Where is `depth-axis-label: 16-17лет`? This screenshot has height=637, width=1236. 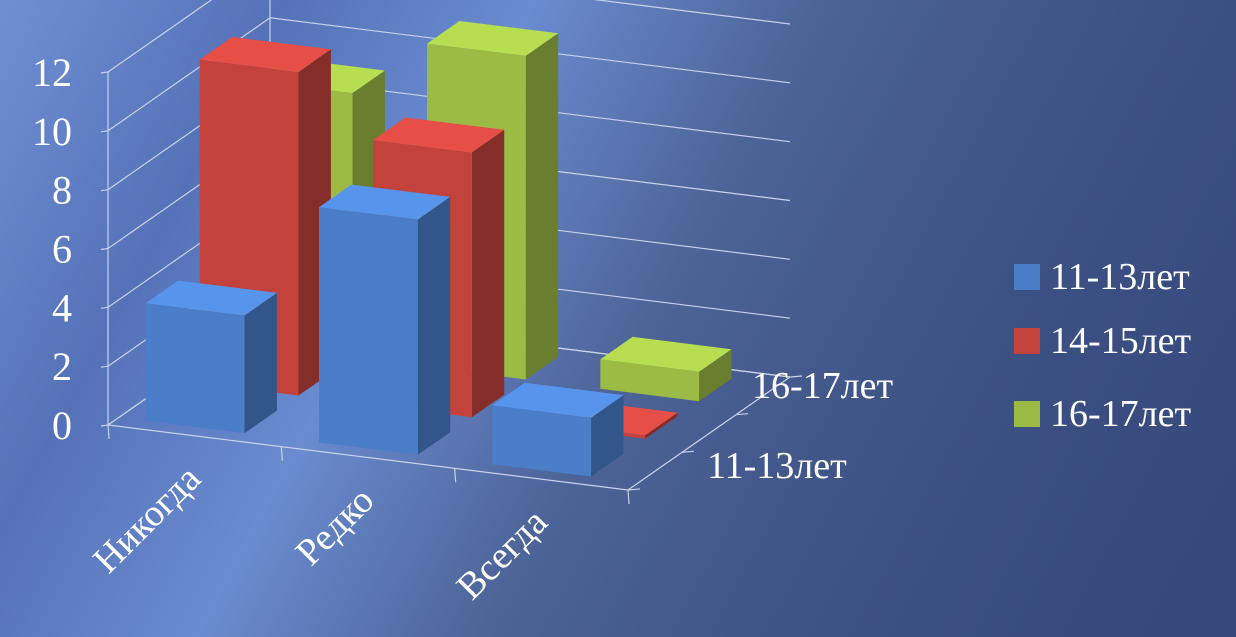 depth-axis-label: 16-17лет is located at coordinates (822, 386).